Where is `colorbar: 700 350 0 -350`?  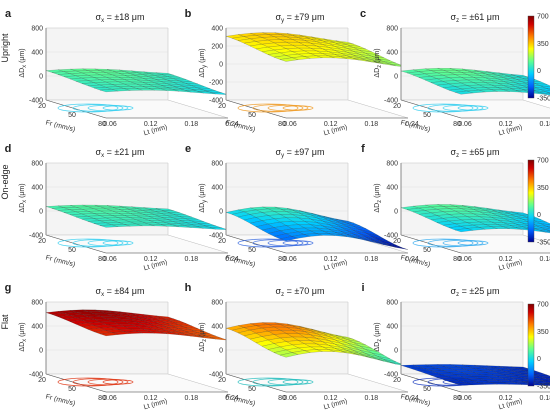 colorbar: 700 350 0 -350 is located at coordinates (538, 58).